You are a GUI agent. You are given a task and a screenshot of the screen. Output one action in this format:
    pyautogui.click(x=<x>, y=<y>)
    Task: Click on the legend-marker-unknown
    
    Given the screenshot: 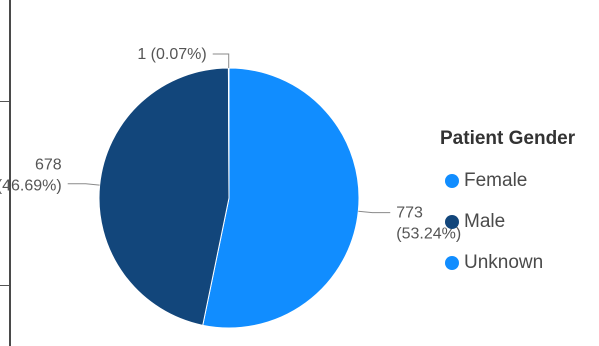 What is the action you would take?
    pyautogui.click(x=452, y=262)
    